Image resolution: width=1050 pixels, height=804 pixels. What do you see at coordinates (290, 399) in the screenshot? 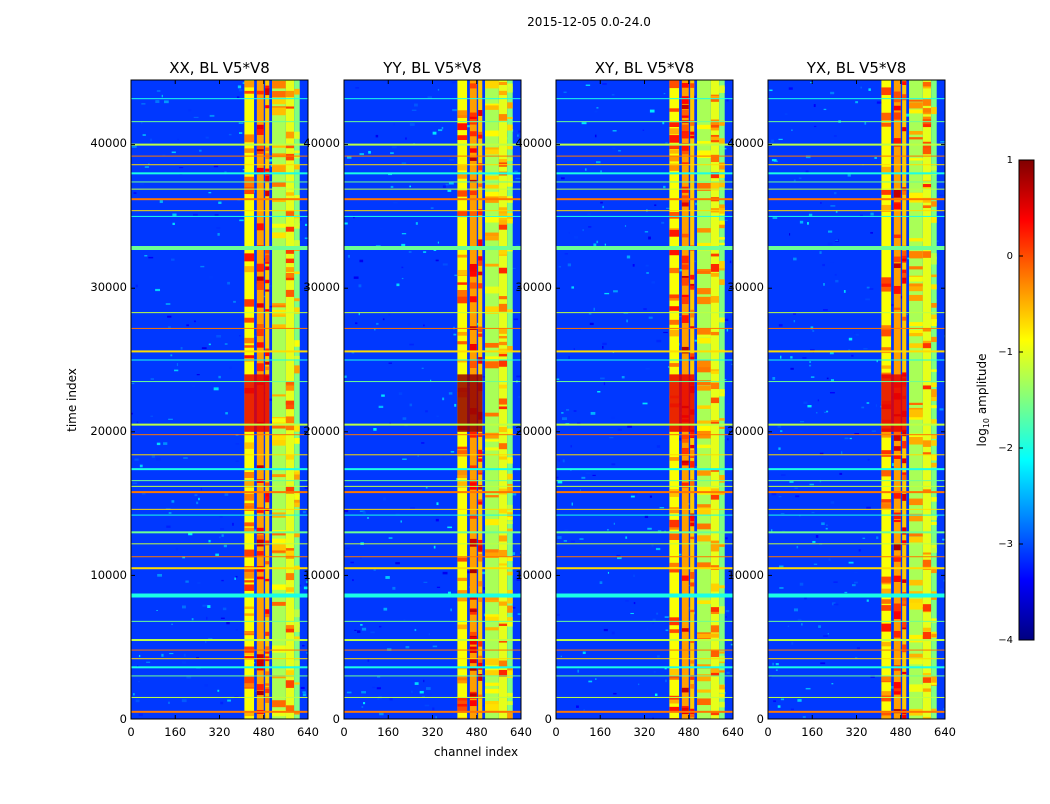
I see `rfi-channel-band` at bounding box center [290, 399].